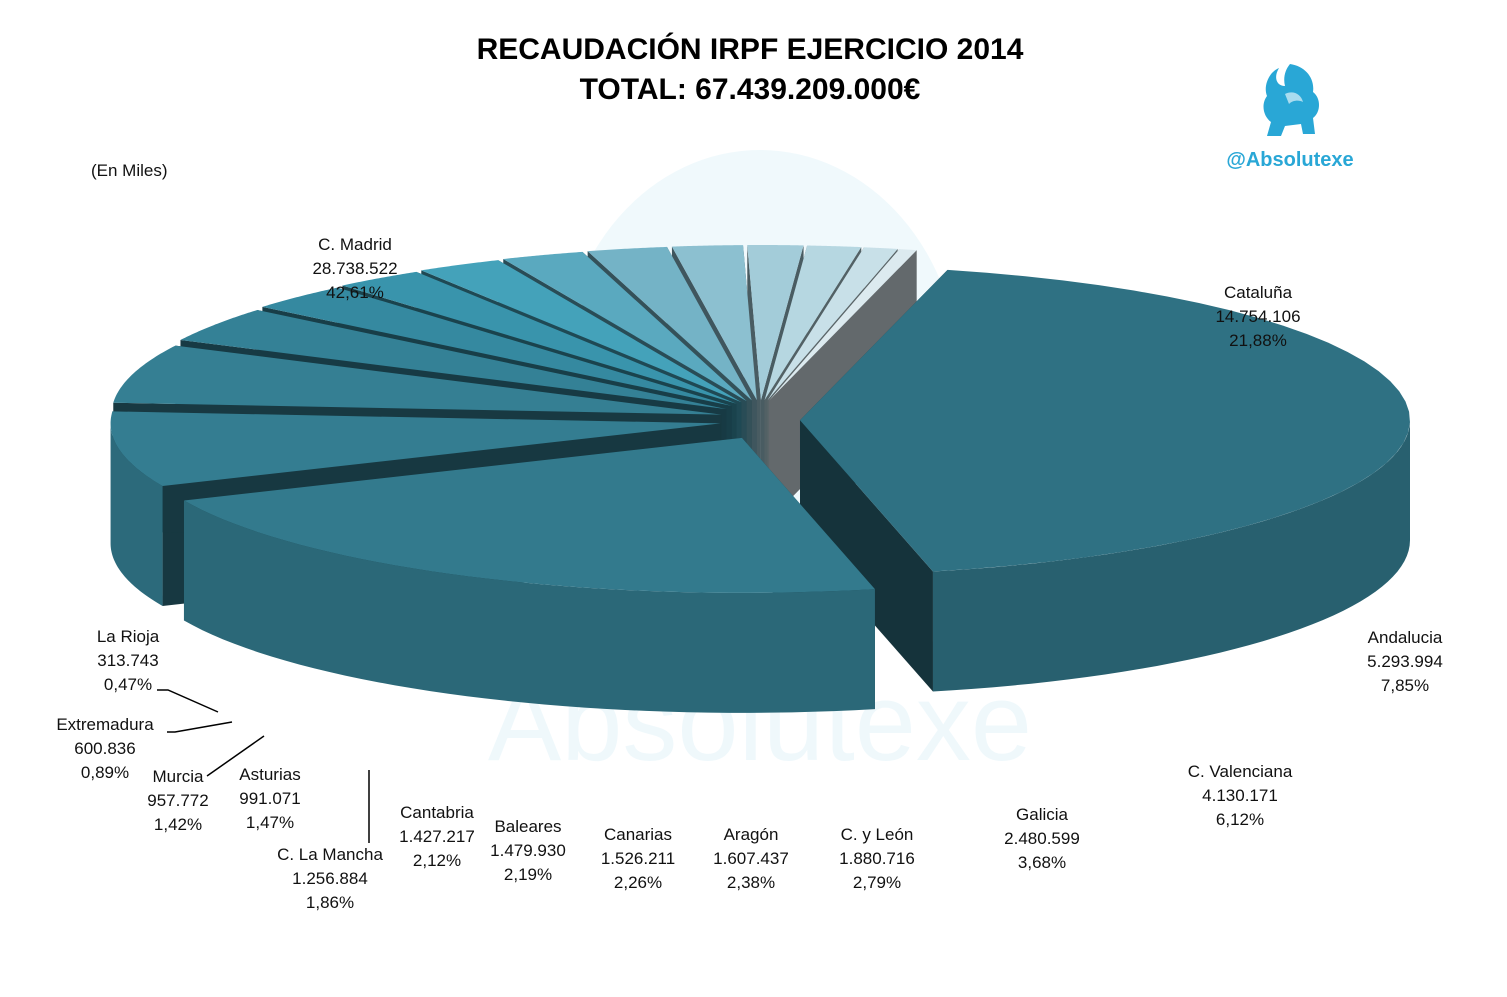  Describe the element at coordinates (877, 834) in the screenshot. I see `slice-label-c-y-leon: C. y León` at that location.